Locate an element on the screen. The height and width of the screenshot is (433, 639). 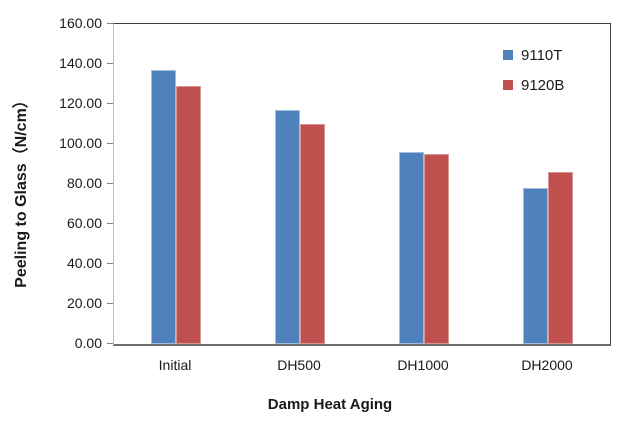
y-tick-label: 0.00 is located at coordinates (88, 343).